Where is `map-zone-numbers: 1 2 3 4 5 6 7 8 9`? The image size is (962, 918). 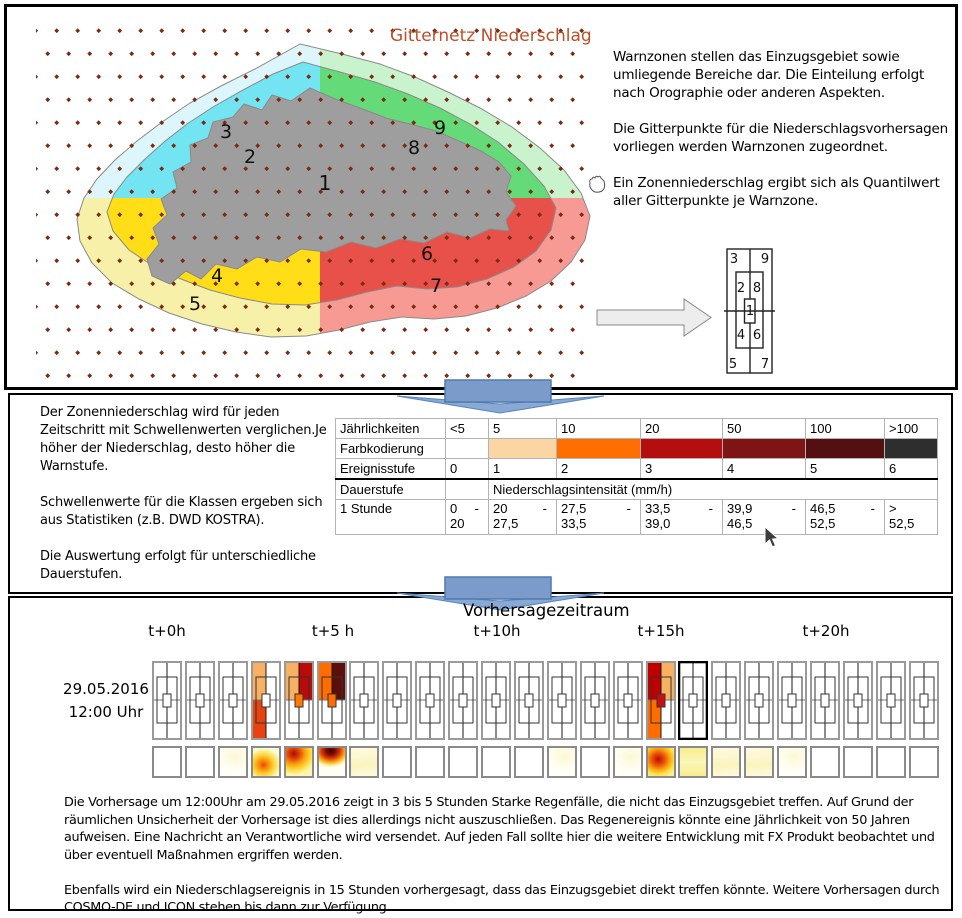
map-zone-numbers: 1 2 3 4 5 6 7 8 9 is located at coordinates (317, 216).